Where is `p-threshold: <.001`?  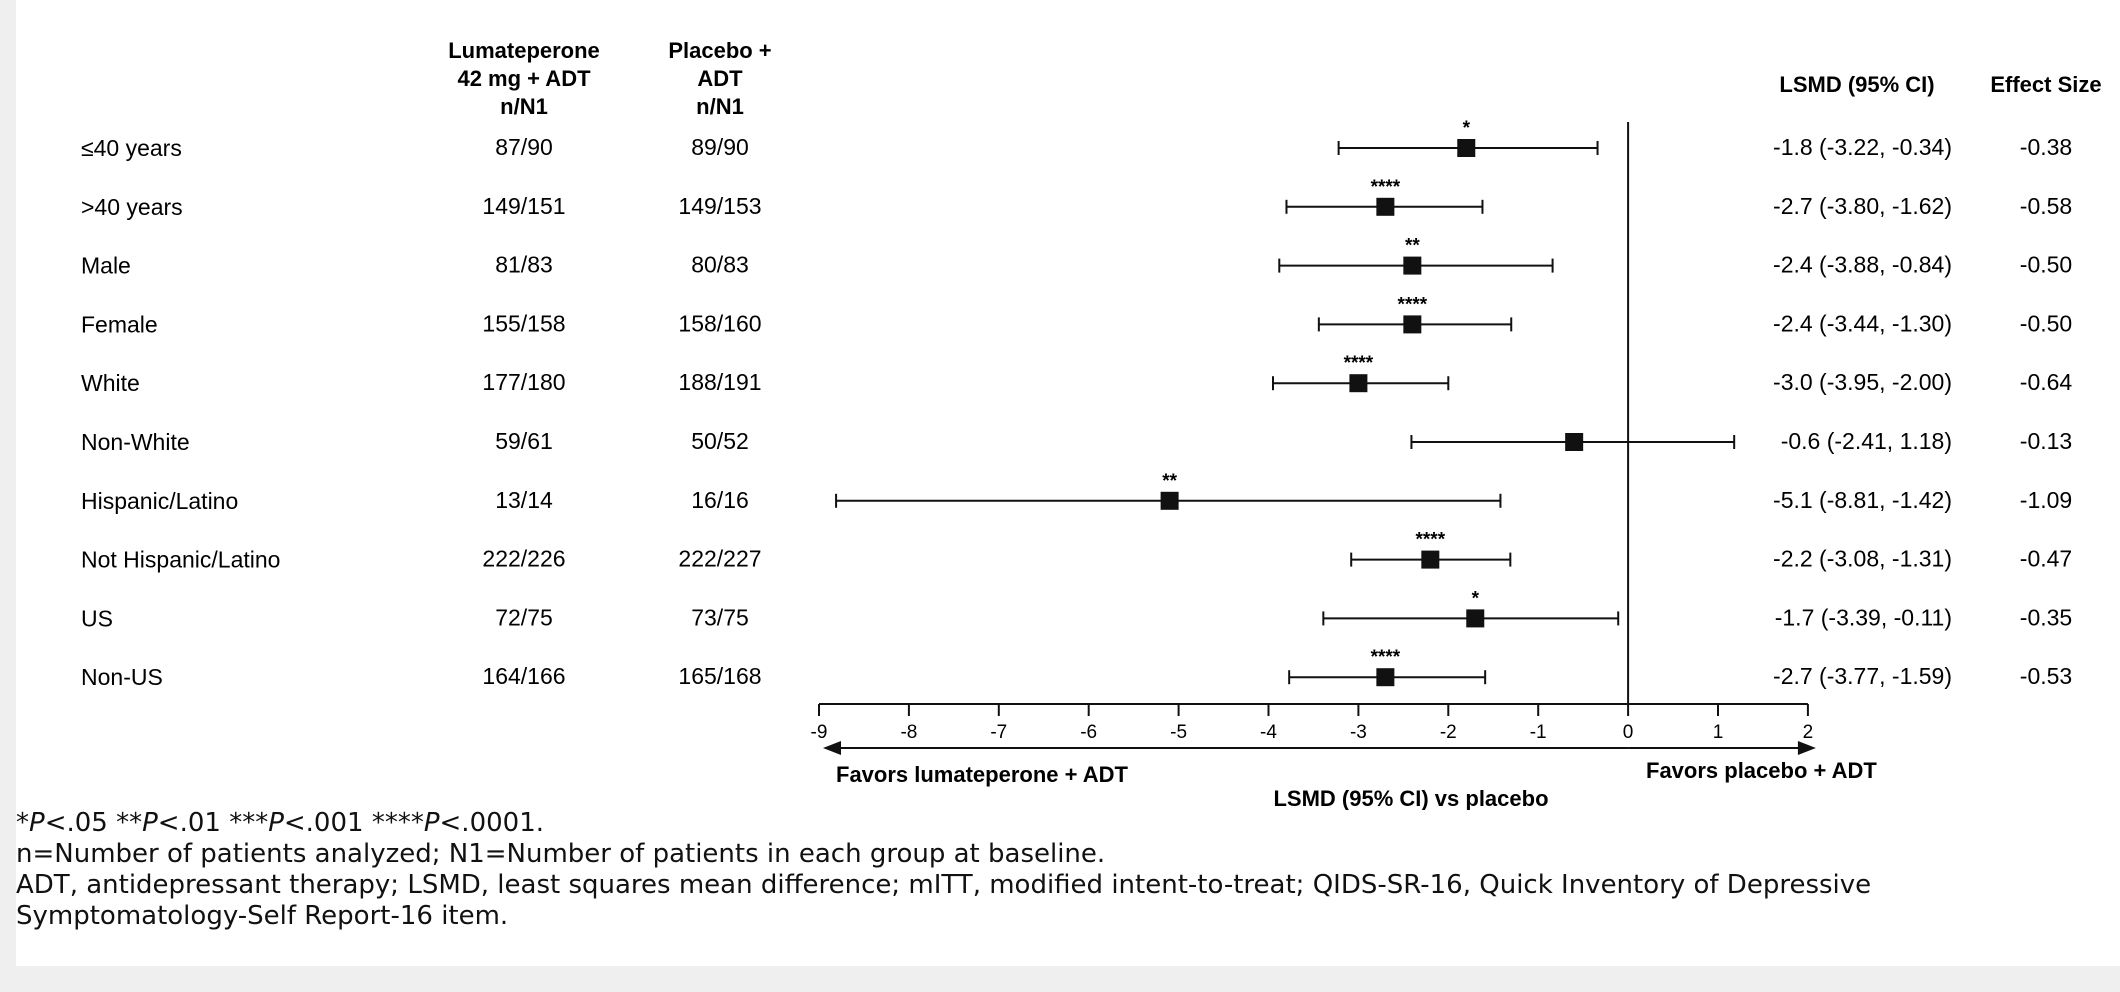
p-threshold: <.001 is located at coordinates (323, 823).